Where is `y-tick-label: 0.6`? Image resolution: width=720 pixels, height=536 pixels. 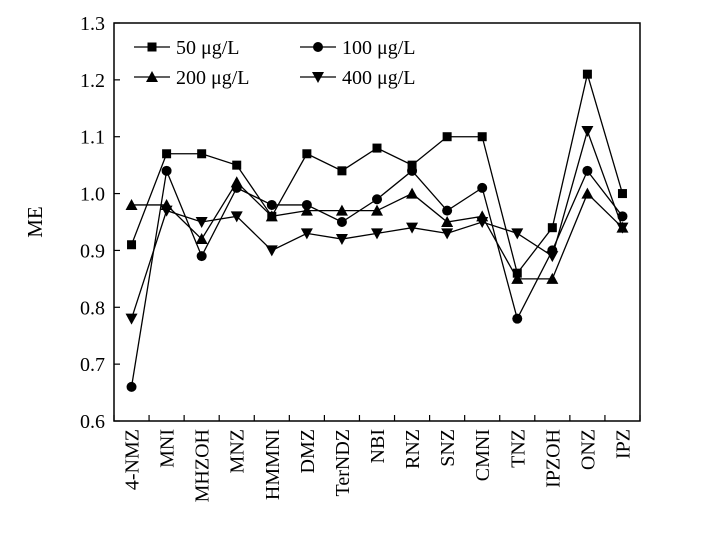 y-tick-label: 0.6 is located at coordinates (92, 422).